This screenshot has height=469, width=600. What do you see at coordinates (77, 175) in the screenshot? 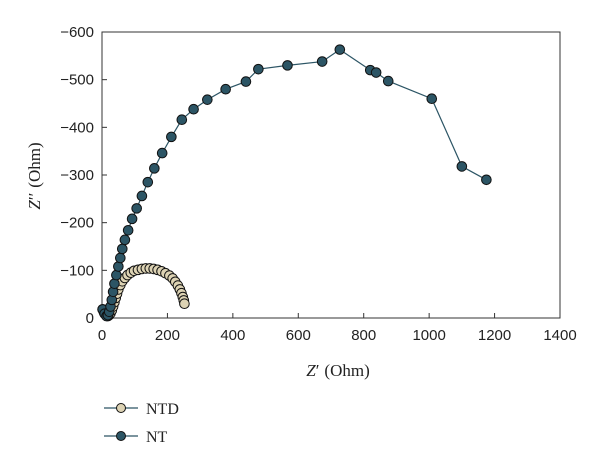
I see `y-tick-label: −300` at bounding box center [77, 175].